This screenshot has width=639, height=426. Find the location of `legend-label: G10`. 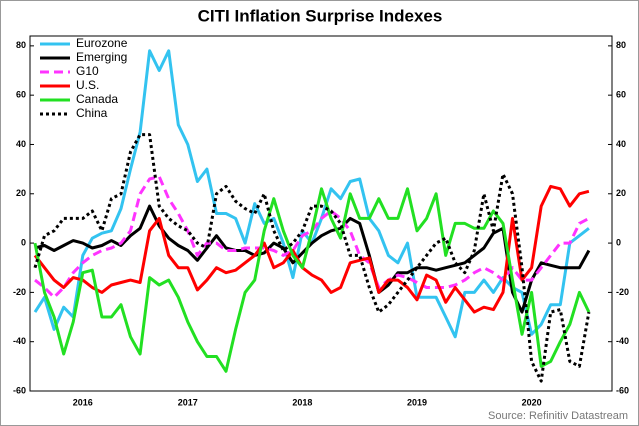

legend-label: G10 is located at coordinates (87, 71).